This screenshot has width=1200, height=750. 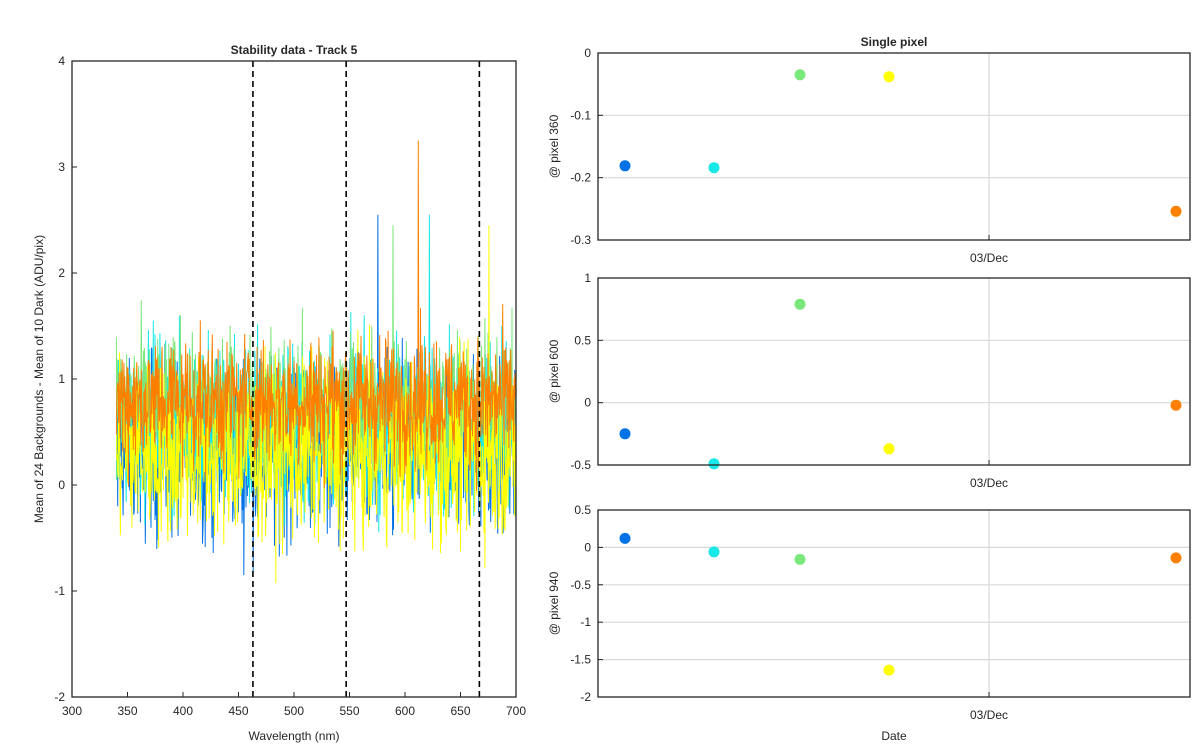 I want to click on stability-plot-title: Stability data - Track 5, so click(x=294, y=50).